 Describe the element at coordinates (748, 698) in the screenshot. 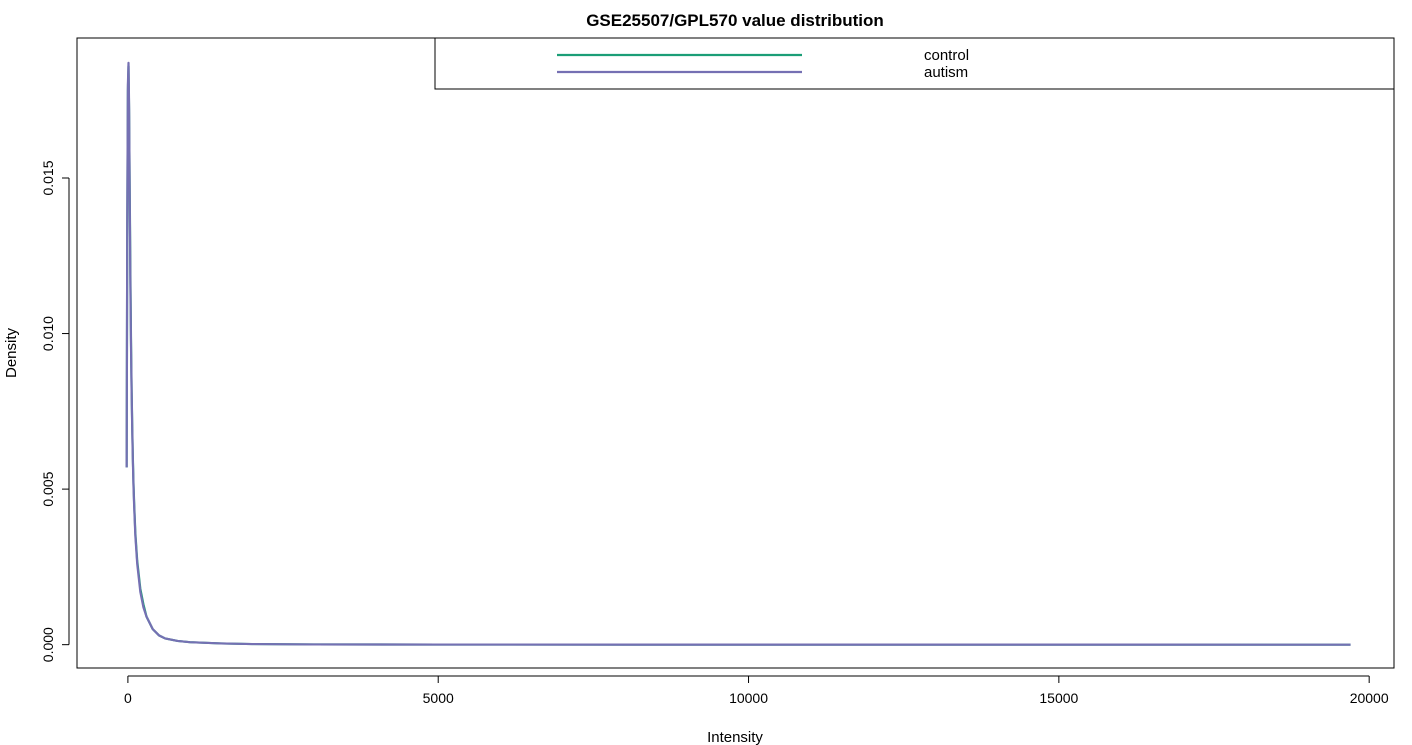

I see `x-tick-label: 10000` at that location.